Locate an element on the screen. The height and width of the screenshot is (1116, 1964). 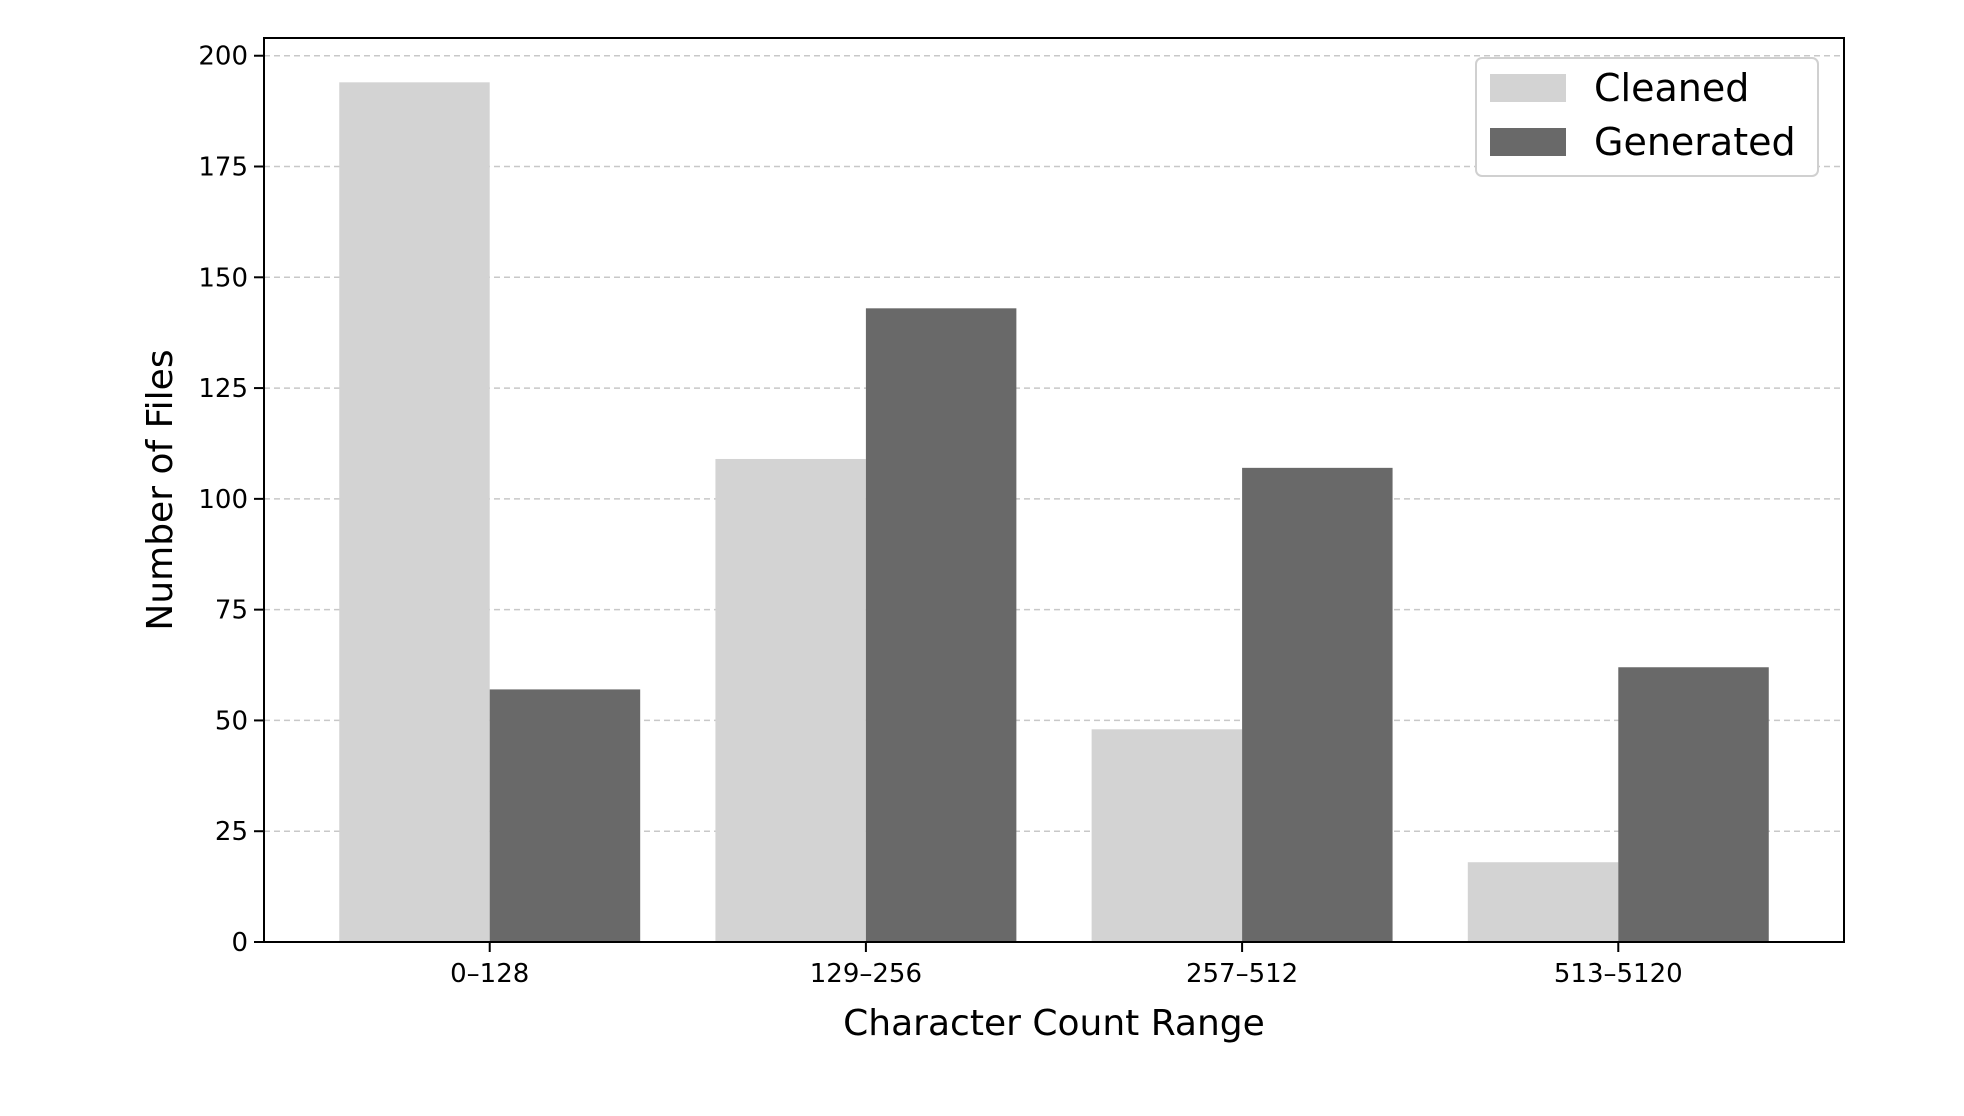
y-tick-label: 150 is located at coordinates (223, 278).